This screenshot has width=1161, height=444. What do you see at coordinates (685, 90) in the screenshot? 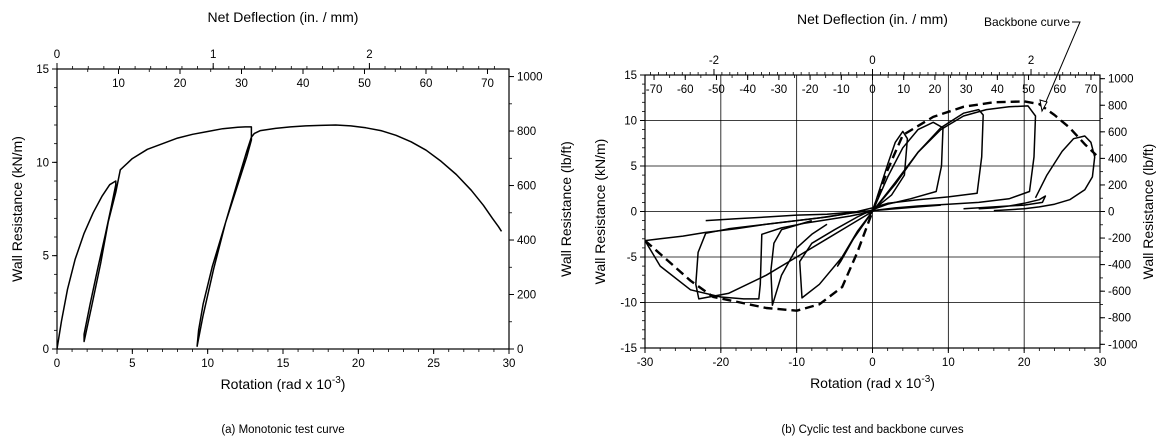
I see `top-mm-tick-label: -60` at bounding box center [685, 90].